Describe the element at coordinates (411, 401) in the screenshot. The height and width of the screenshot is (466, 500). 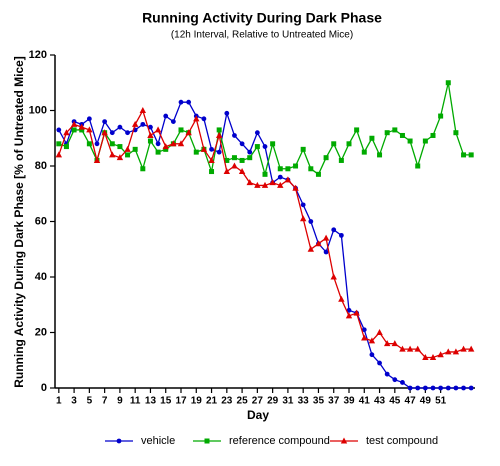
I see `x-tick-label: 47` at that location.